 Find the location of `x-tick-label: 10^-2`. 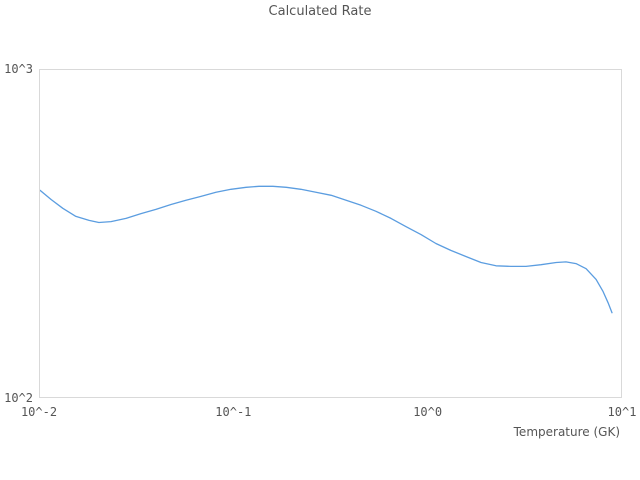

x-tick-label: 10^-2 is located at coordinates (39, 412).